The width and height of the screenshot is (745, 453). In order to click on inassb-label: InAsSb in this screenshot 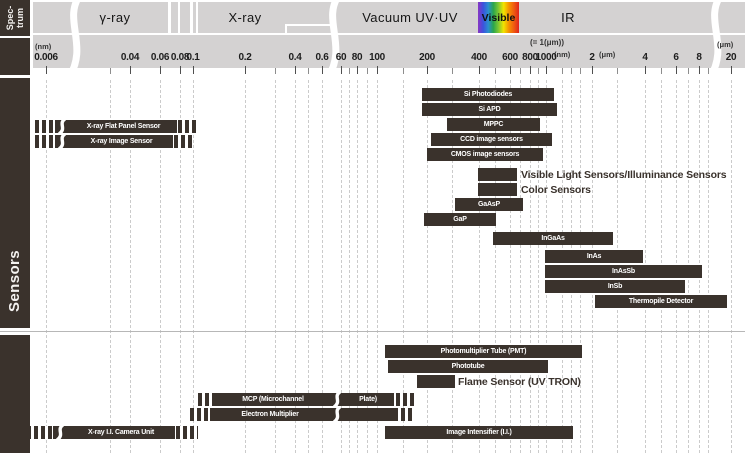, I will do `click(623, 271)`.